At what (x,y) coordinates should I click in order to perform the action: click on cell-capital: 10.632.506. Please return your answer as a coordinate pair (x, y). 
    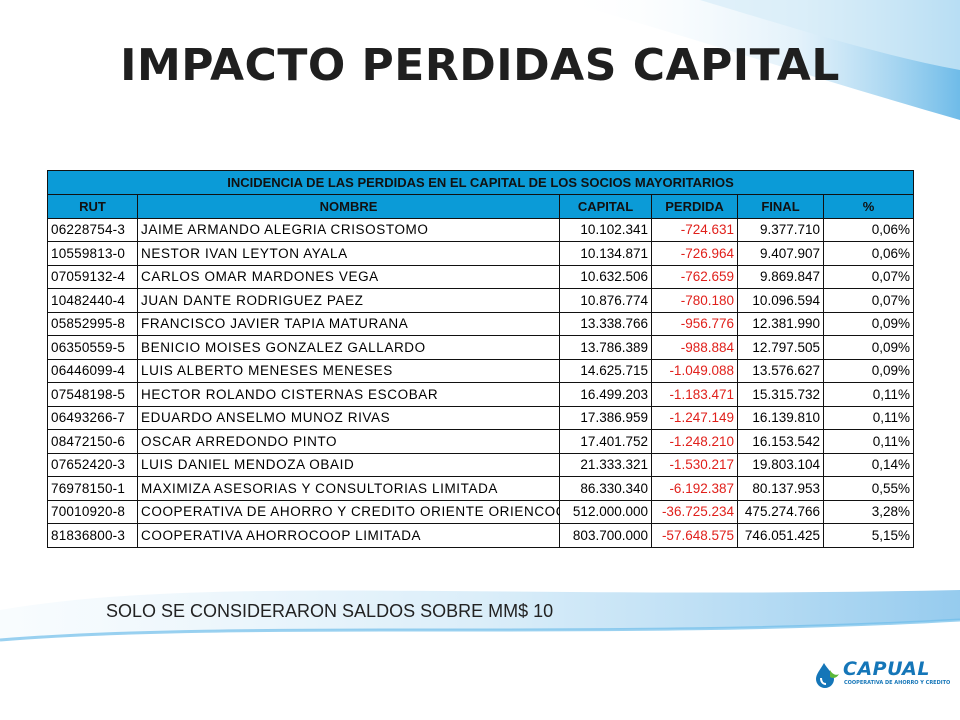
    Looking at the image, I should click on (605, 276).